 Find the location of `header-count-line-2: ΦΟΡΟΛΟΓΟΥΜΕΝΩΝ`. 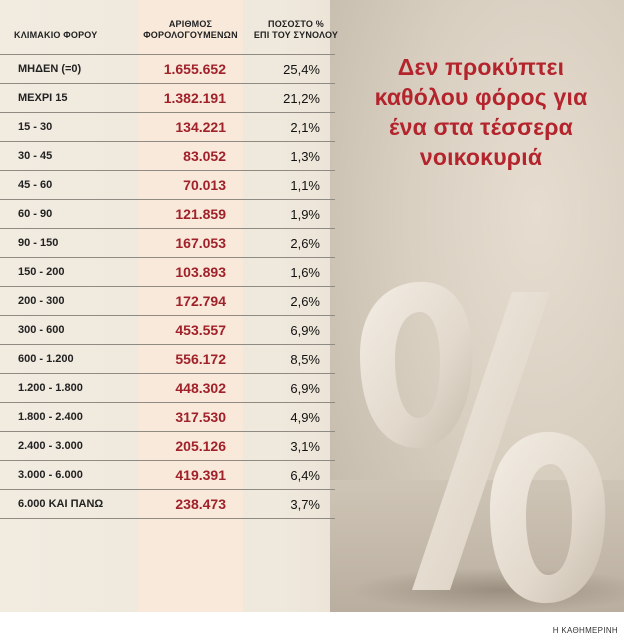

header-count-line-2: ΦΟΡΟΛΟΓΟΥΜΕΝΩΝ is located at coordinates (190, 35).